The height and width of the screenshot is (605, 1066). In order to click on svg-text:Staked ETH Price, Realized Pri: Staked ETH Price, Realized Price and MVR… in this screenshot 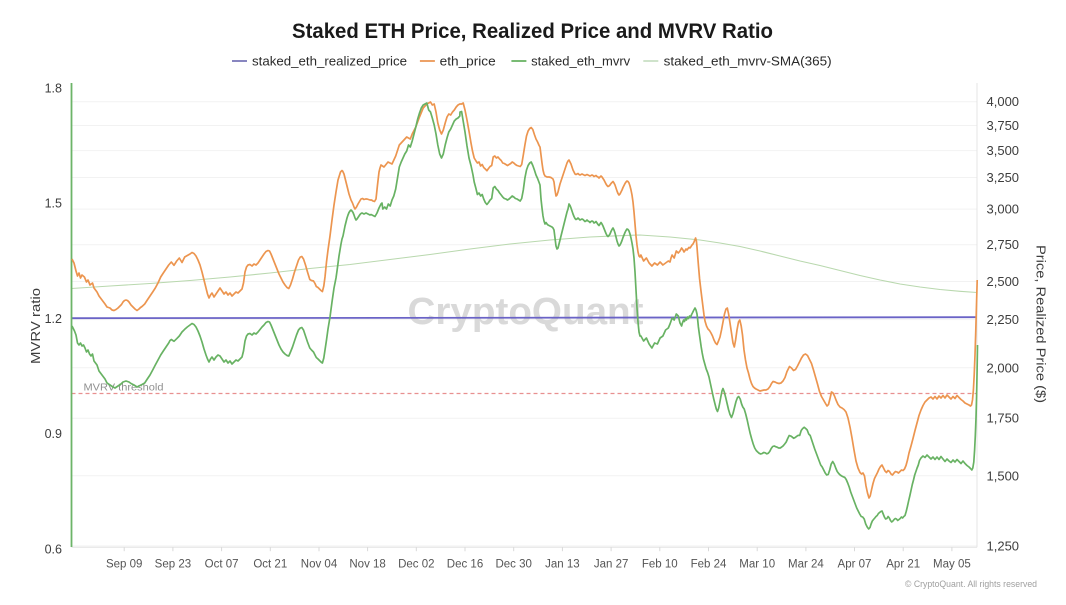, I will do `click(532, 31)`.